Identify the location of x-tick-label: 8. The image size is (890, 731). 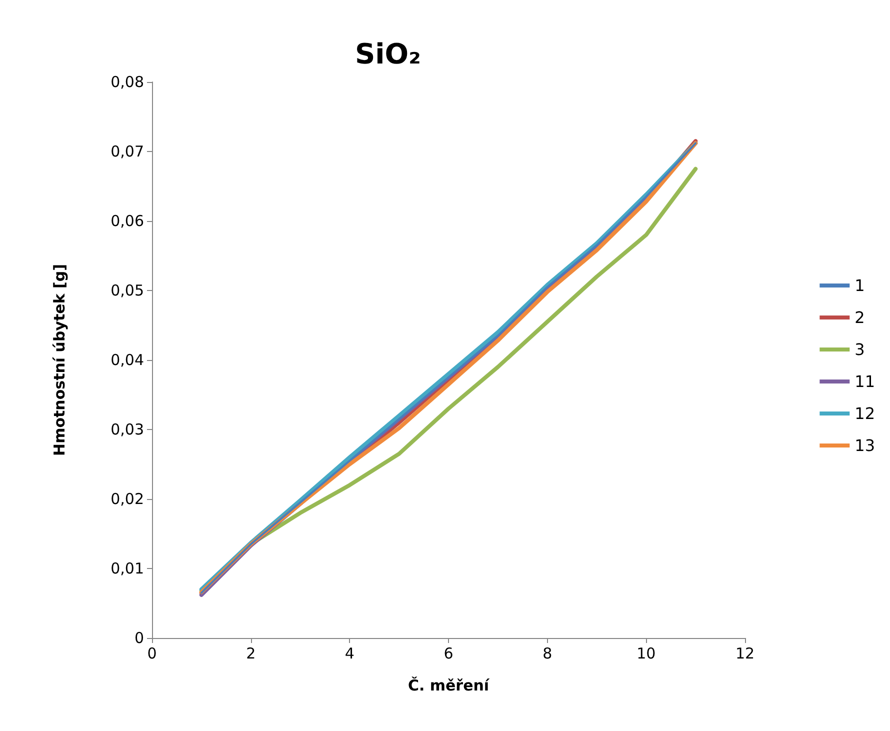
(547, 653).